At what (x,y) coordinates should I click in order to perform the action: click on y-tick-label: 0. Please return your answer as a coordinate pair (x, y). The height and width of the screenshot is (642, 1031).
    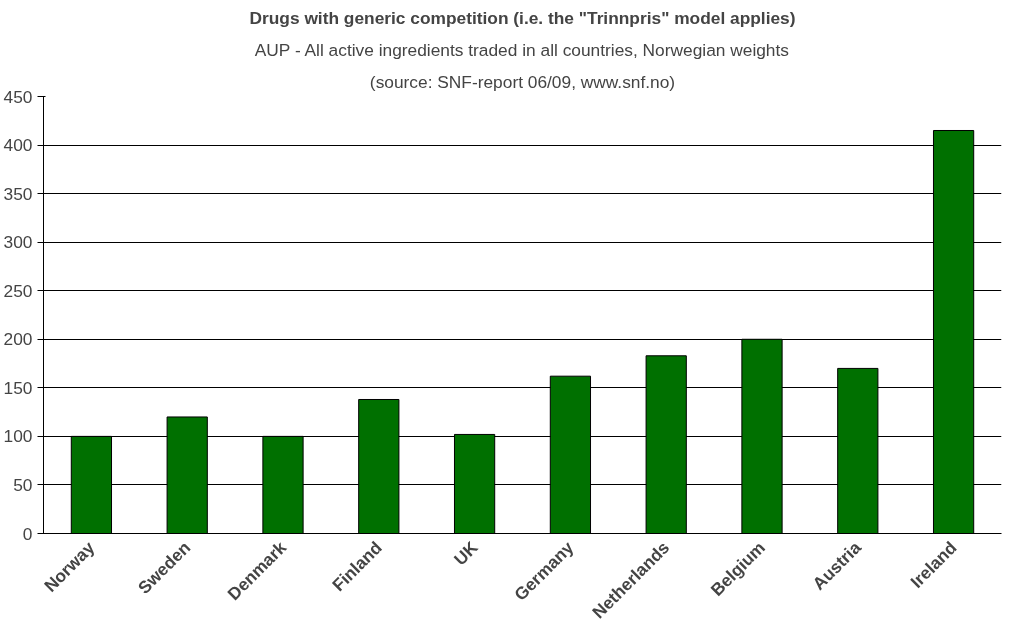
    Looking at the image, I should click on (27, 533).